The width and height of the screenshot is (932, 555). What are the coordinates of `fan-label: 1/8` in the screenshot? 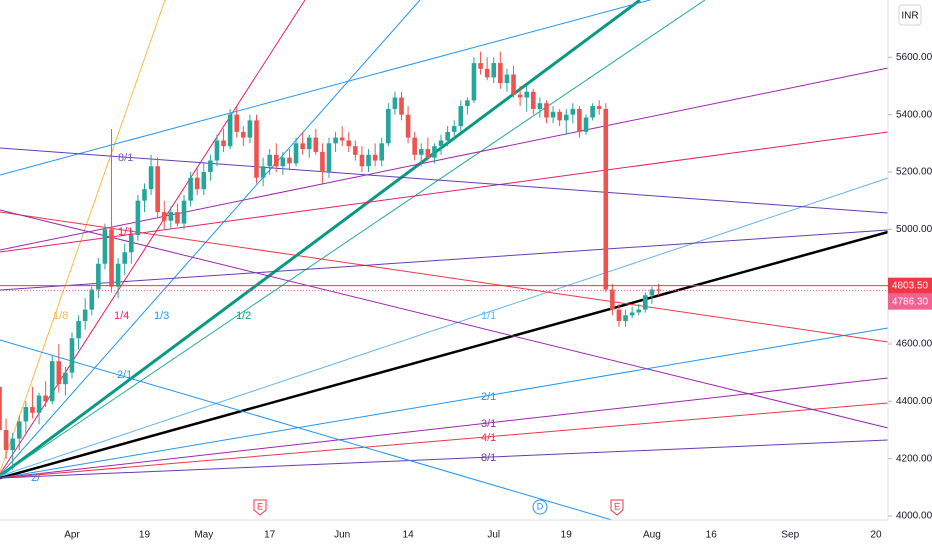 It's located at (60, 316).